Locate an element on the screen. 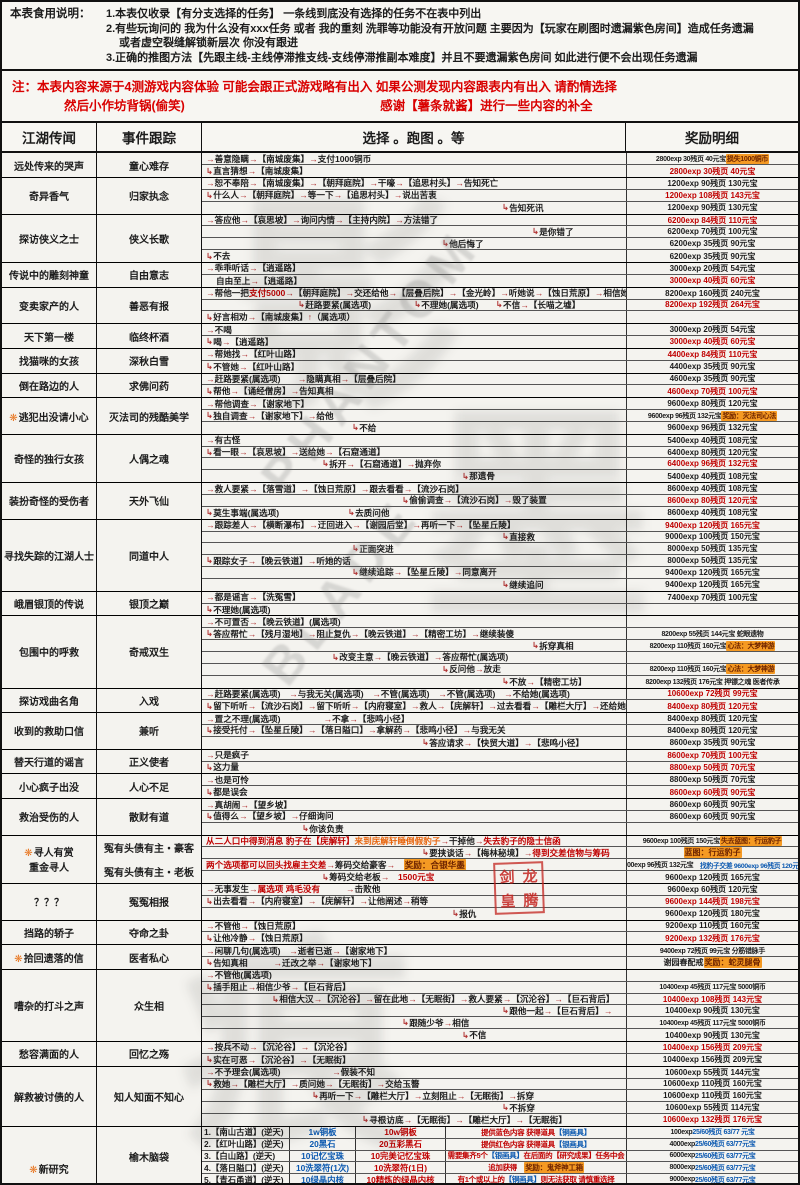  text-segment: 属选项 鸡毛没有 is located at coordinates (289, 889).